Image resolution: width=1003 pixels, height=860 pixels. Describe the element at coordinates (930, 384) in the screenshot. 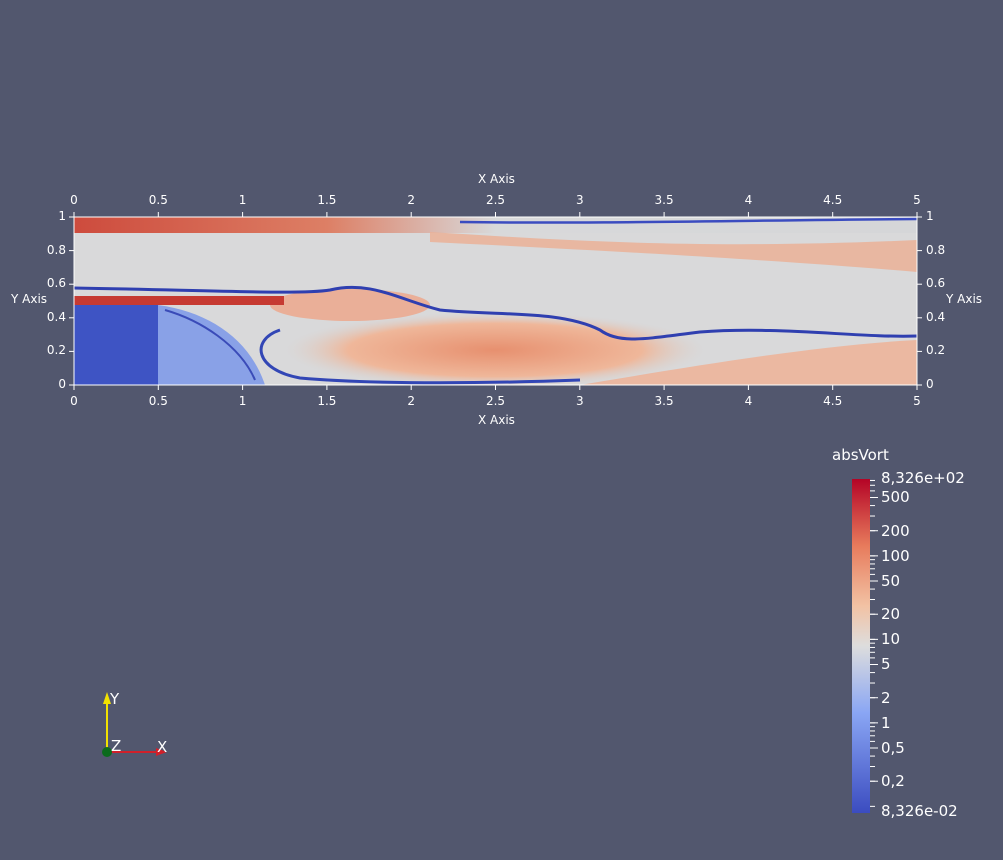

I see `y-tick-label-right: 0` at that location.